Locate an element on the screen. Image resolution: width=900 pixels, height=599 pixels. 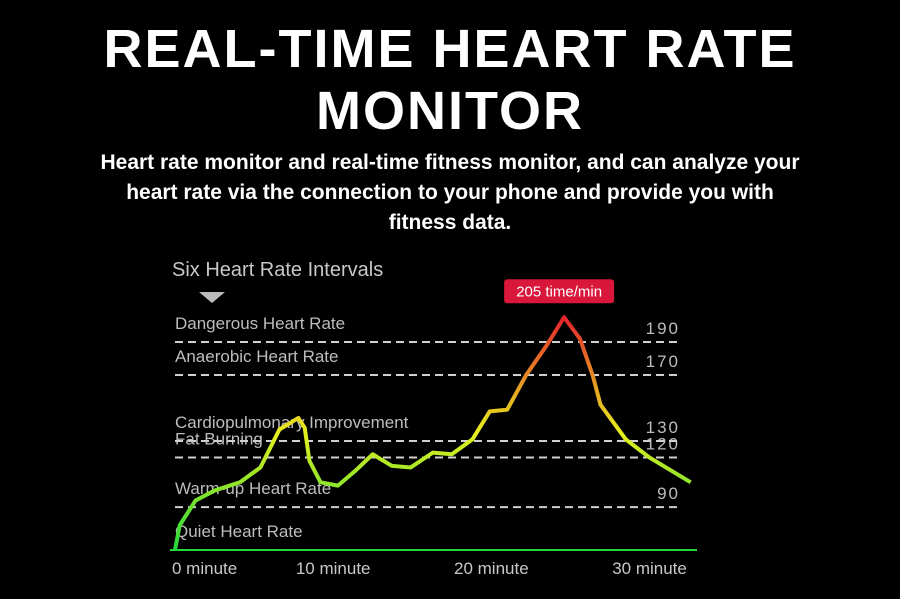
zone-label: Dangerous Heart Rate is located at coordinates (260, 323).